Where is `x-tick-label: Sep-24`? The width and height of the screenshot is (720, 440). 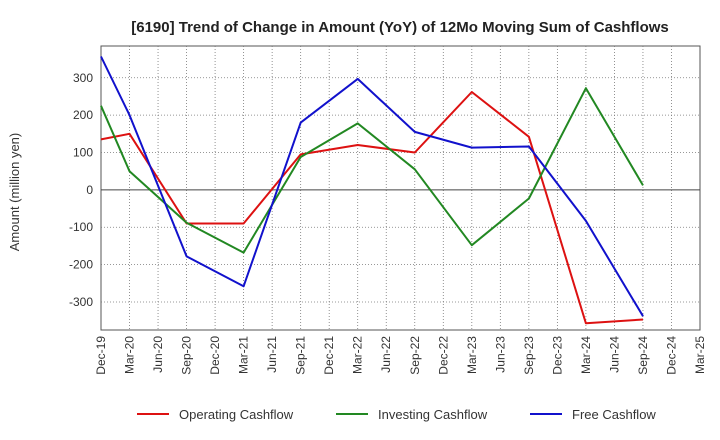 x-tick-label: Sep-24 is located at coordinates (643, 355).